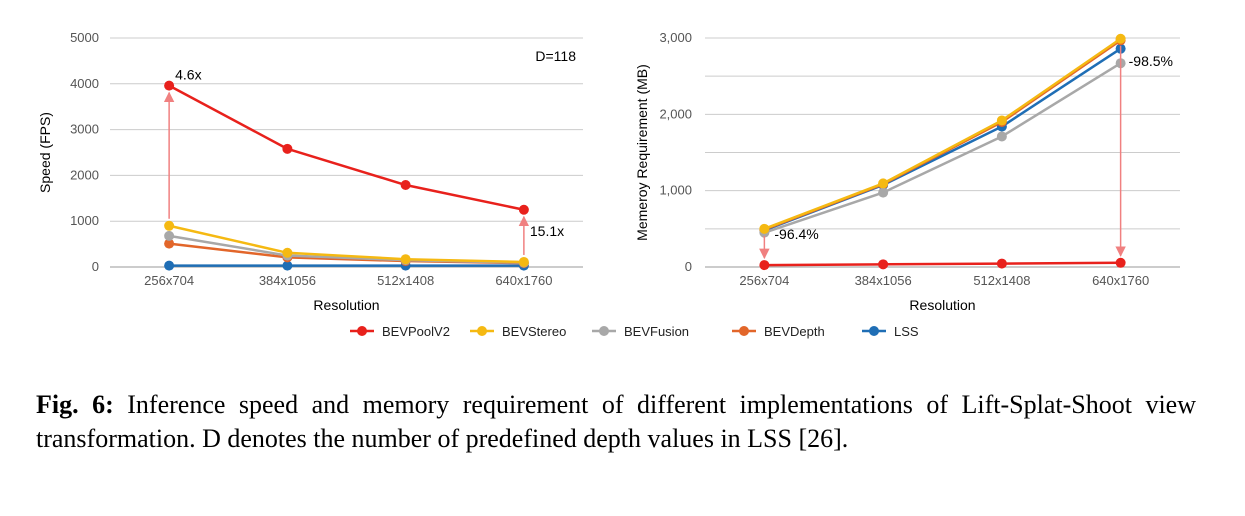 The image size is (1245, 516). Describe the element at coordinates (1120, 280) in the screenshot. I see `memory-x-tick-label: 640x1760` at that location.